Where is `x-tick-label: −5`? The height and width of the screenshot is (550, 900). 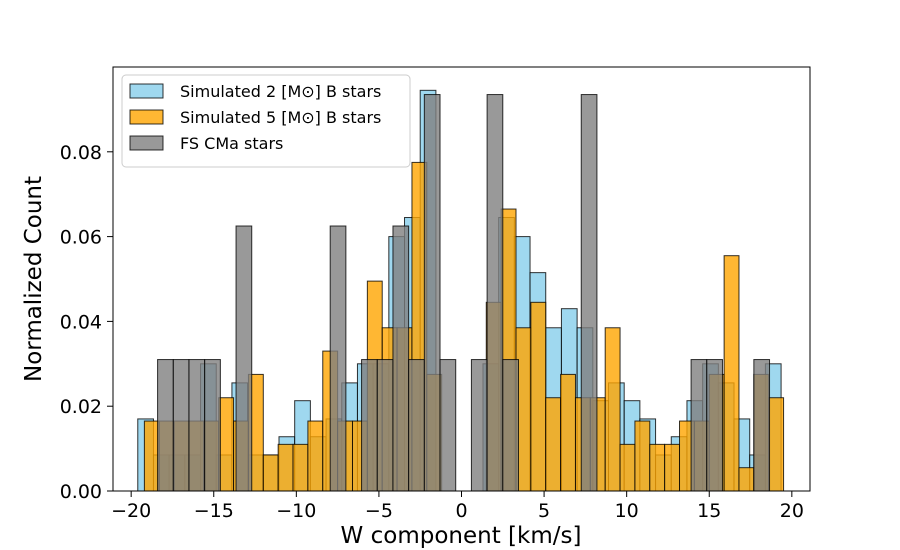 x-tick-label: −5 is located at coordinates (379, 511).